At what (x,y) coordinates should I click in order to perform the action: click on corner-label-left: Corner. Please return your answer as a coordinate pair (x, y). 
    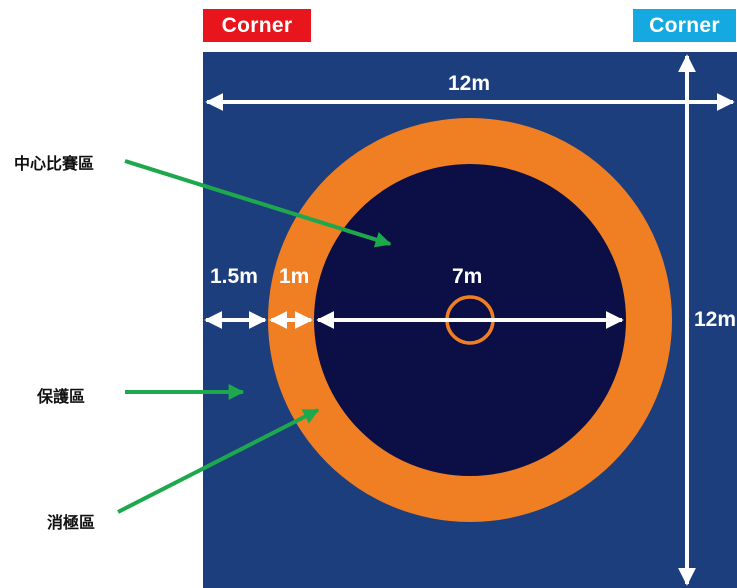
    Looking at the image, I should click on (257, 25).